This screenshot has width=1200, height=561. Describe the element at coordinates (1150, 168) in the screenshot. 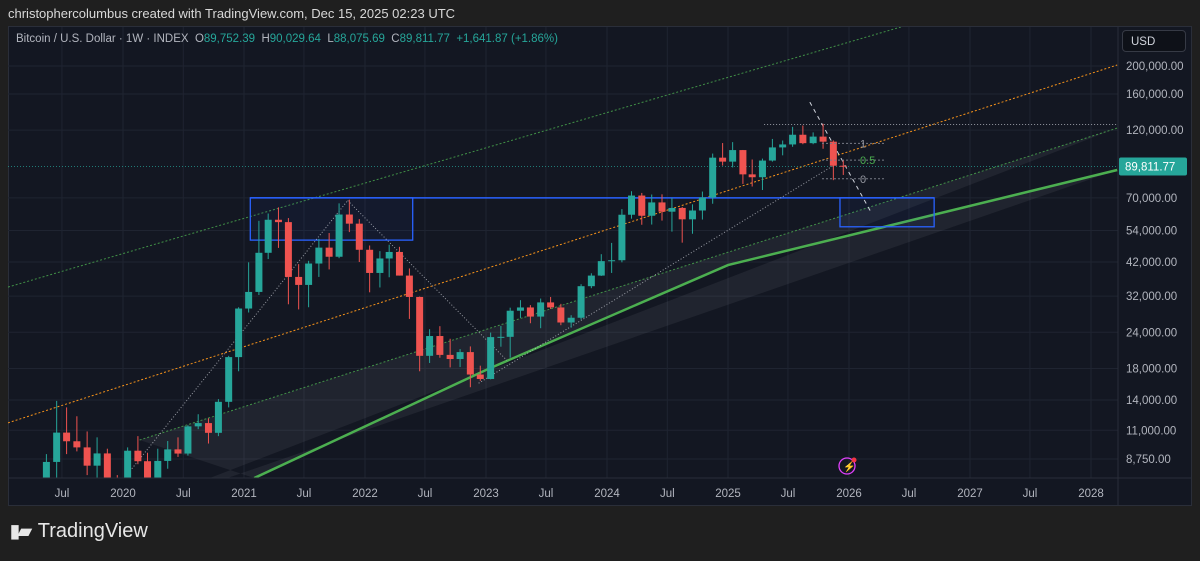

I see `last-price-label: 89,811.77` at that location.